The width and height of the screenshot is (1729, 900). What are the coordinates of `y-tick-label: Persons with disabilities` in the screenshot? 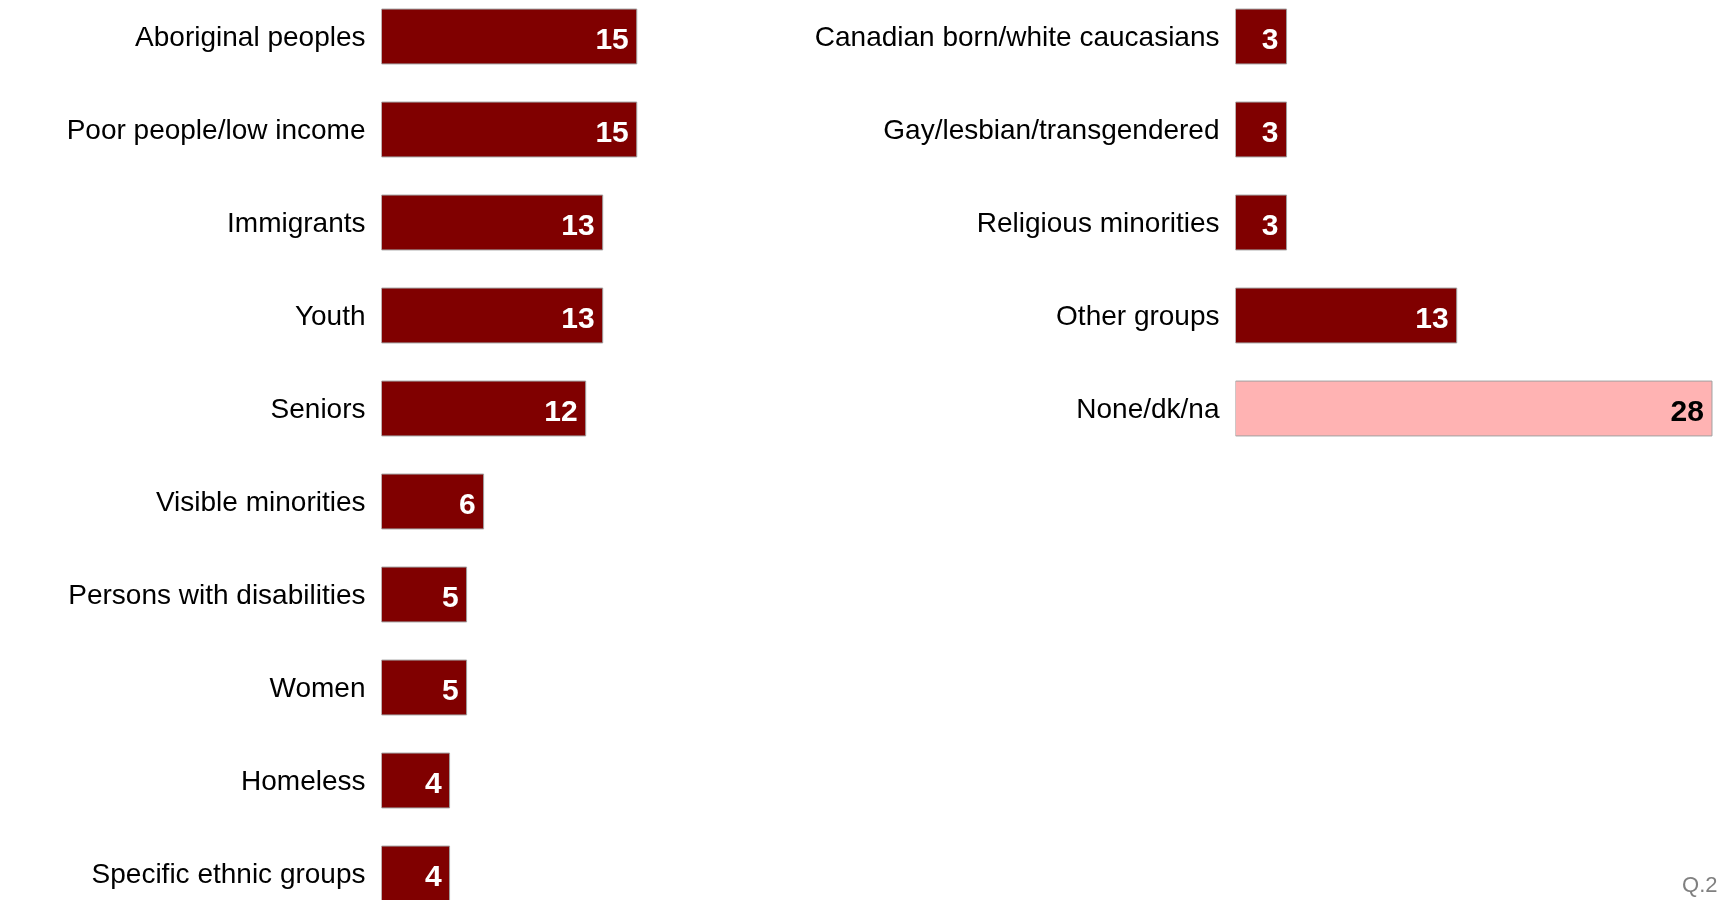 It's located at (217, 594).